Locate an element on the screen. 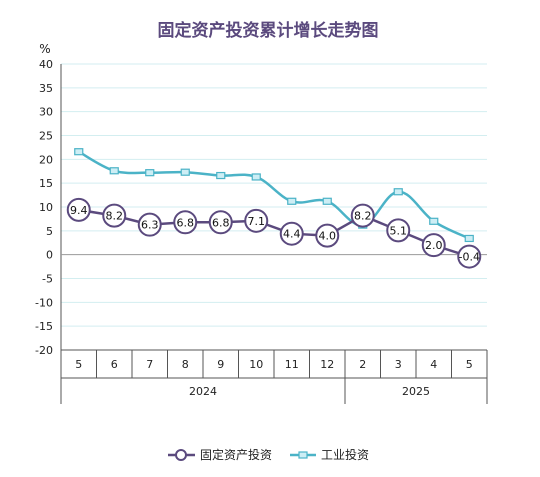 The image size is (540, 477). y-tick-label: 5 is located at coordinates (49, 231).